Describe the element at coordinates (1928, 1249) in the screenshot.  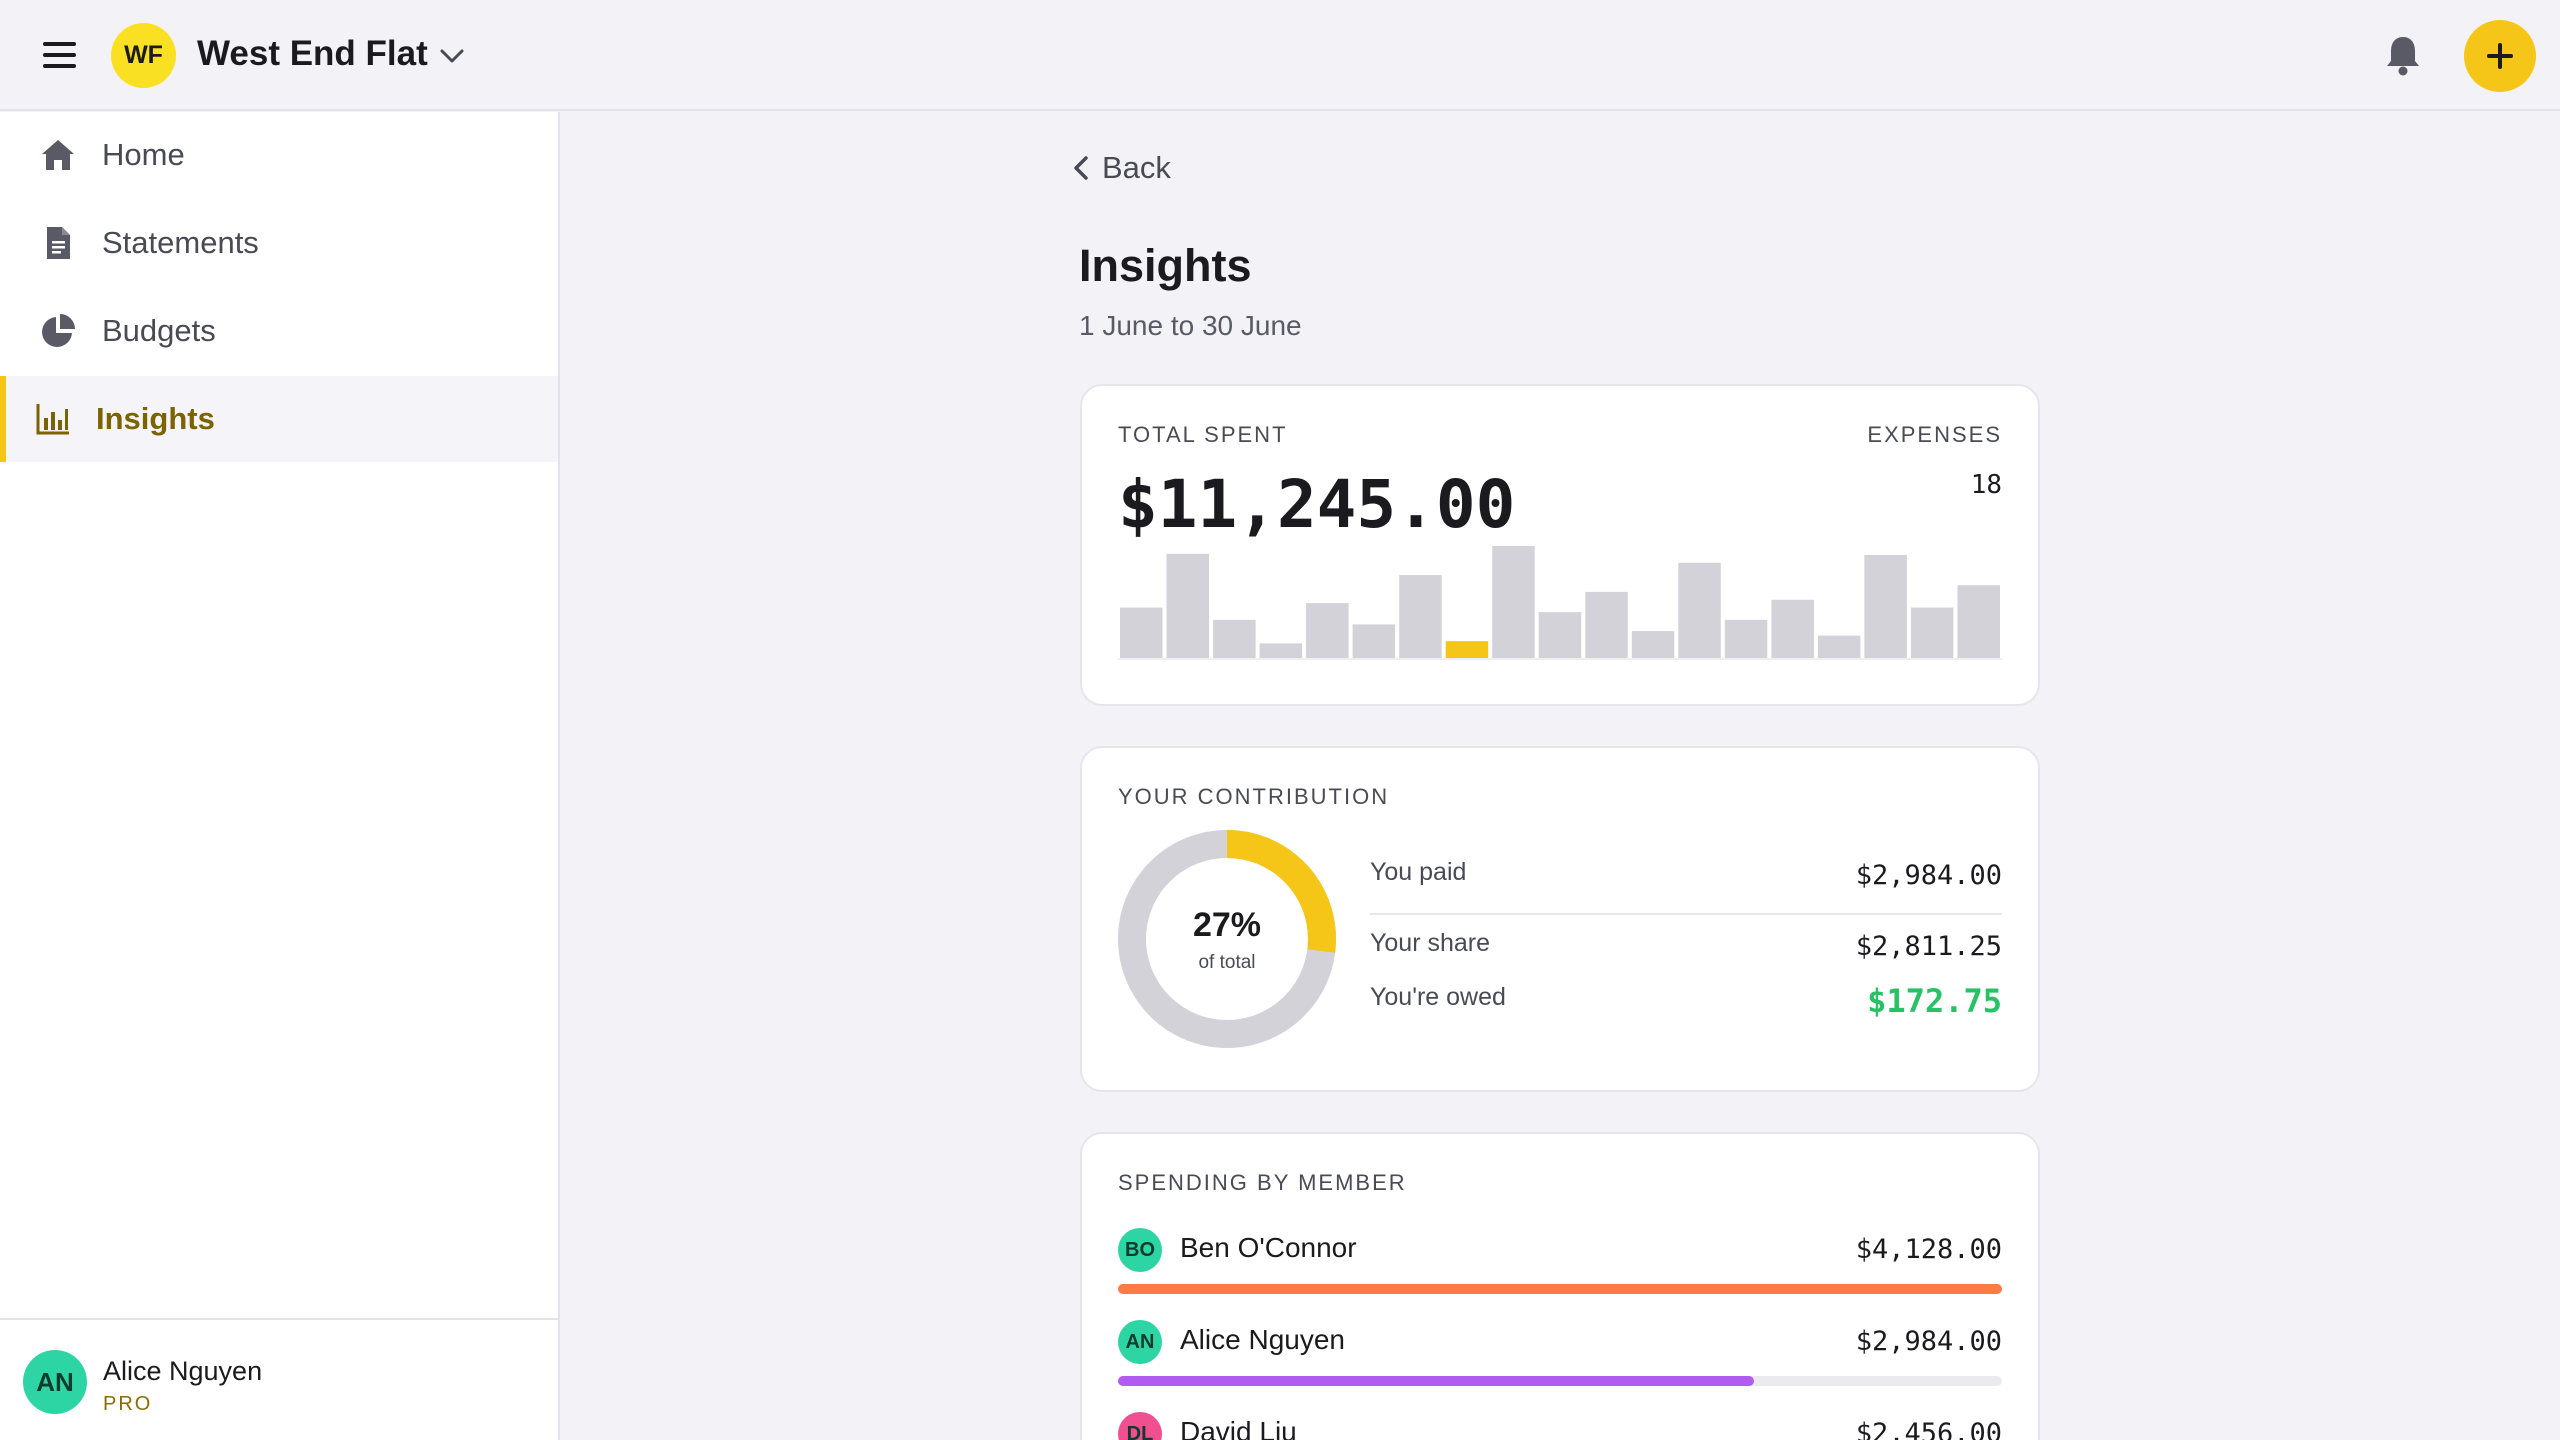
I see `member-amount: $4,128.00` at that location.